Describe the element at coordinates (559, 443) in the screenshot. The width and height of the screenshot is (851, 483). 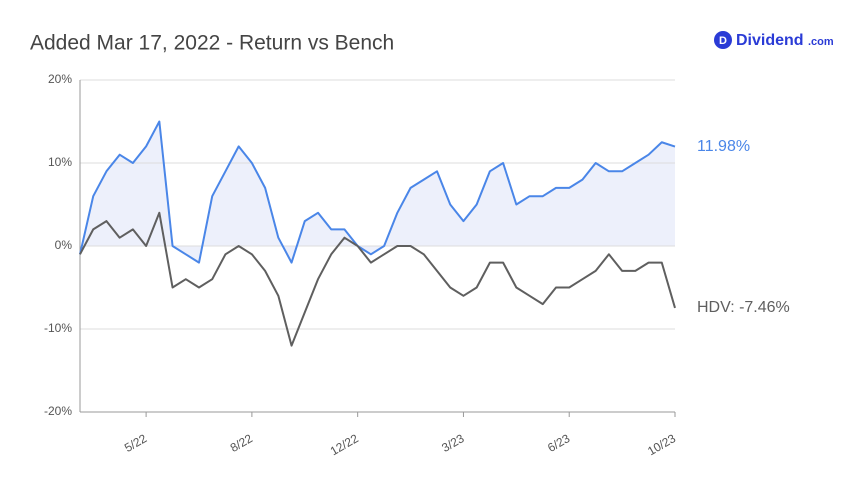
I see `x-tick-label: 6/23` at that location.